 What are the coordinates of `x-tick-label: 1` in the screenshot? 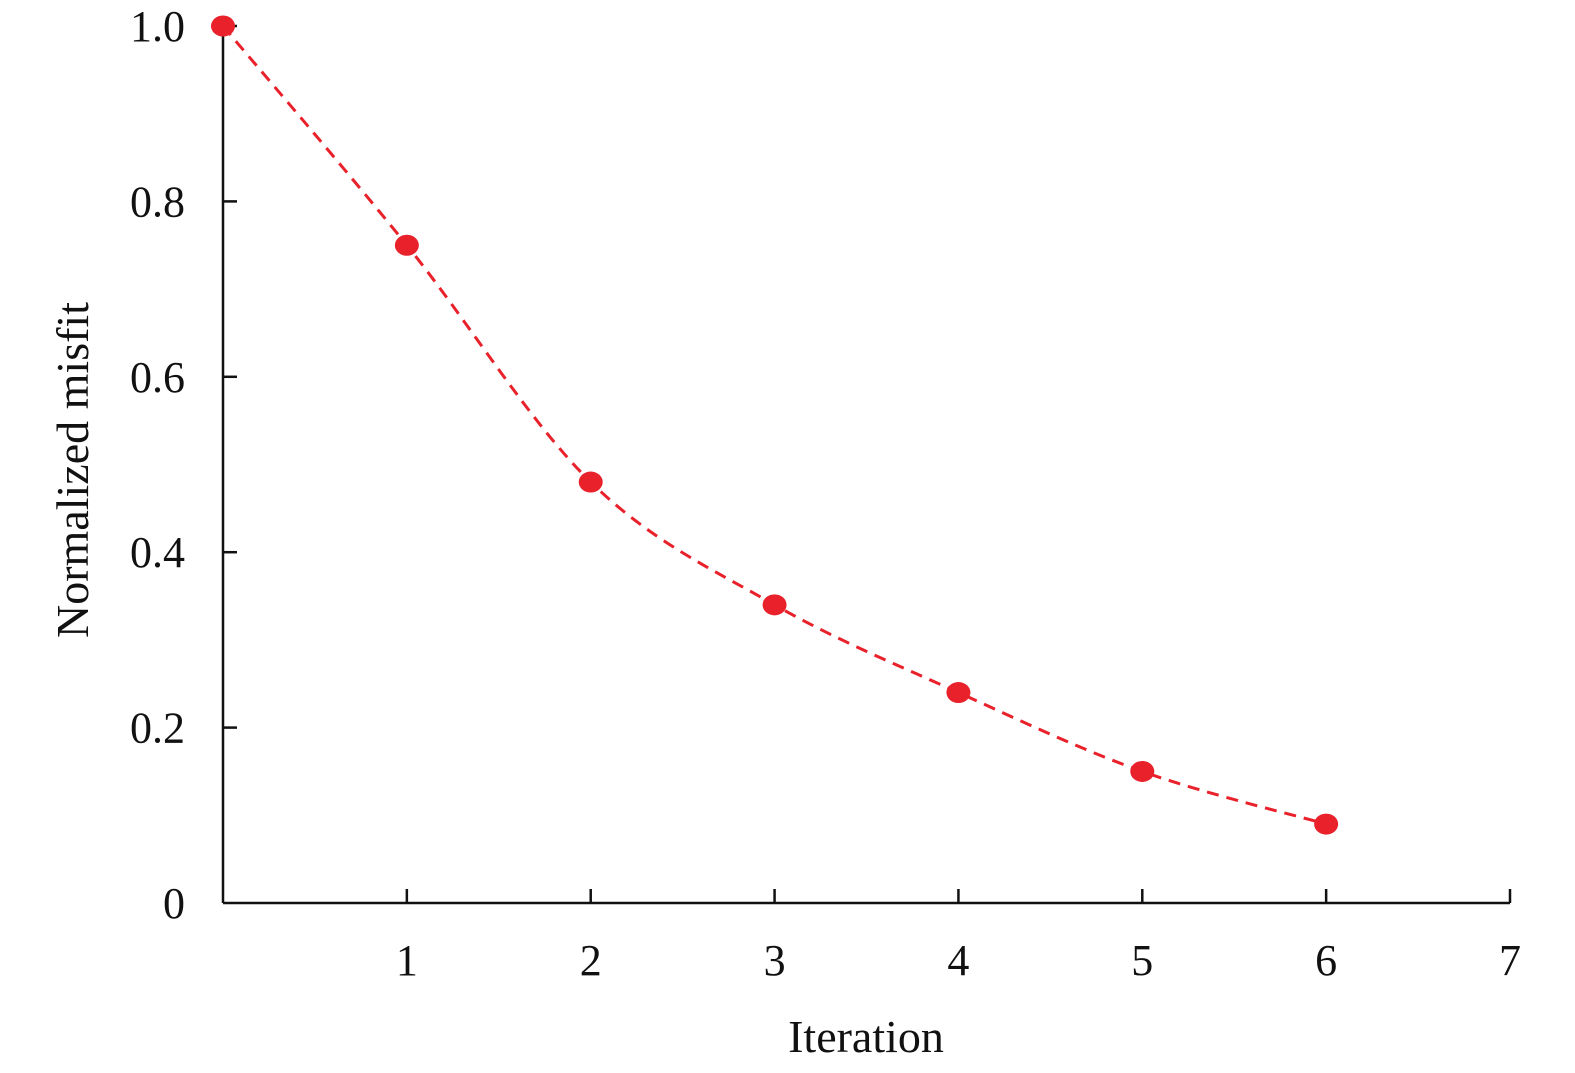 It's located at (407, 960).